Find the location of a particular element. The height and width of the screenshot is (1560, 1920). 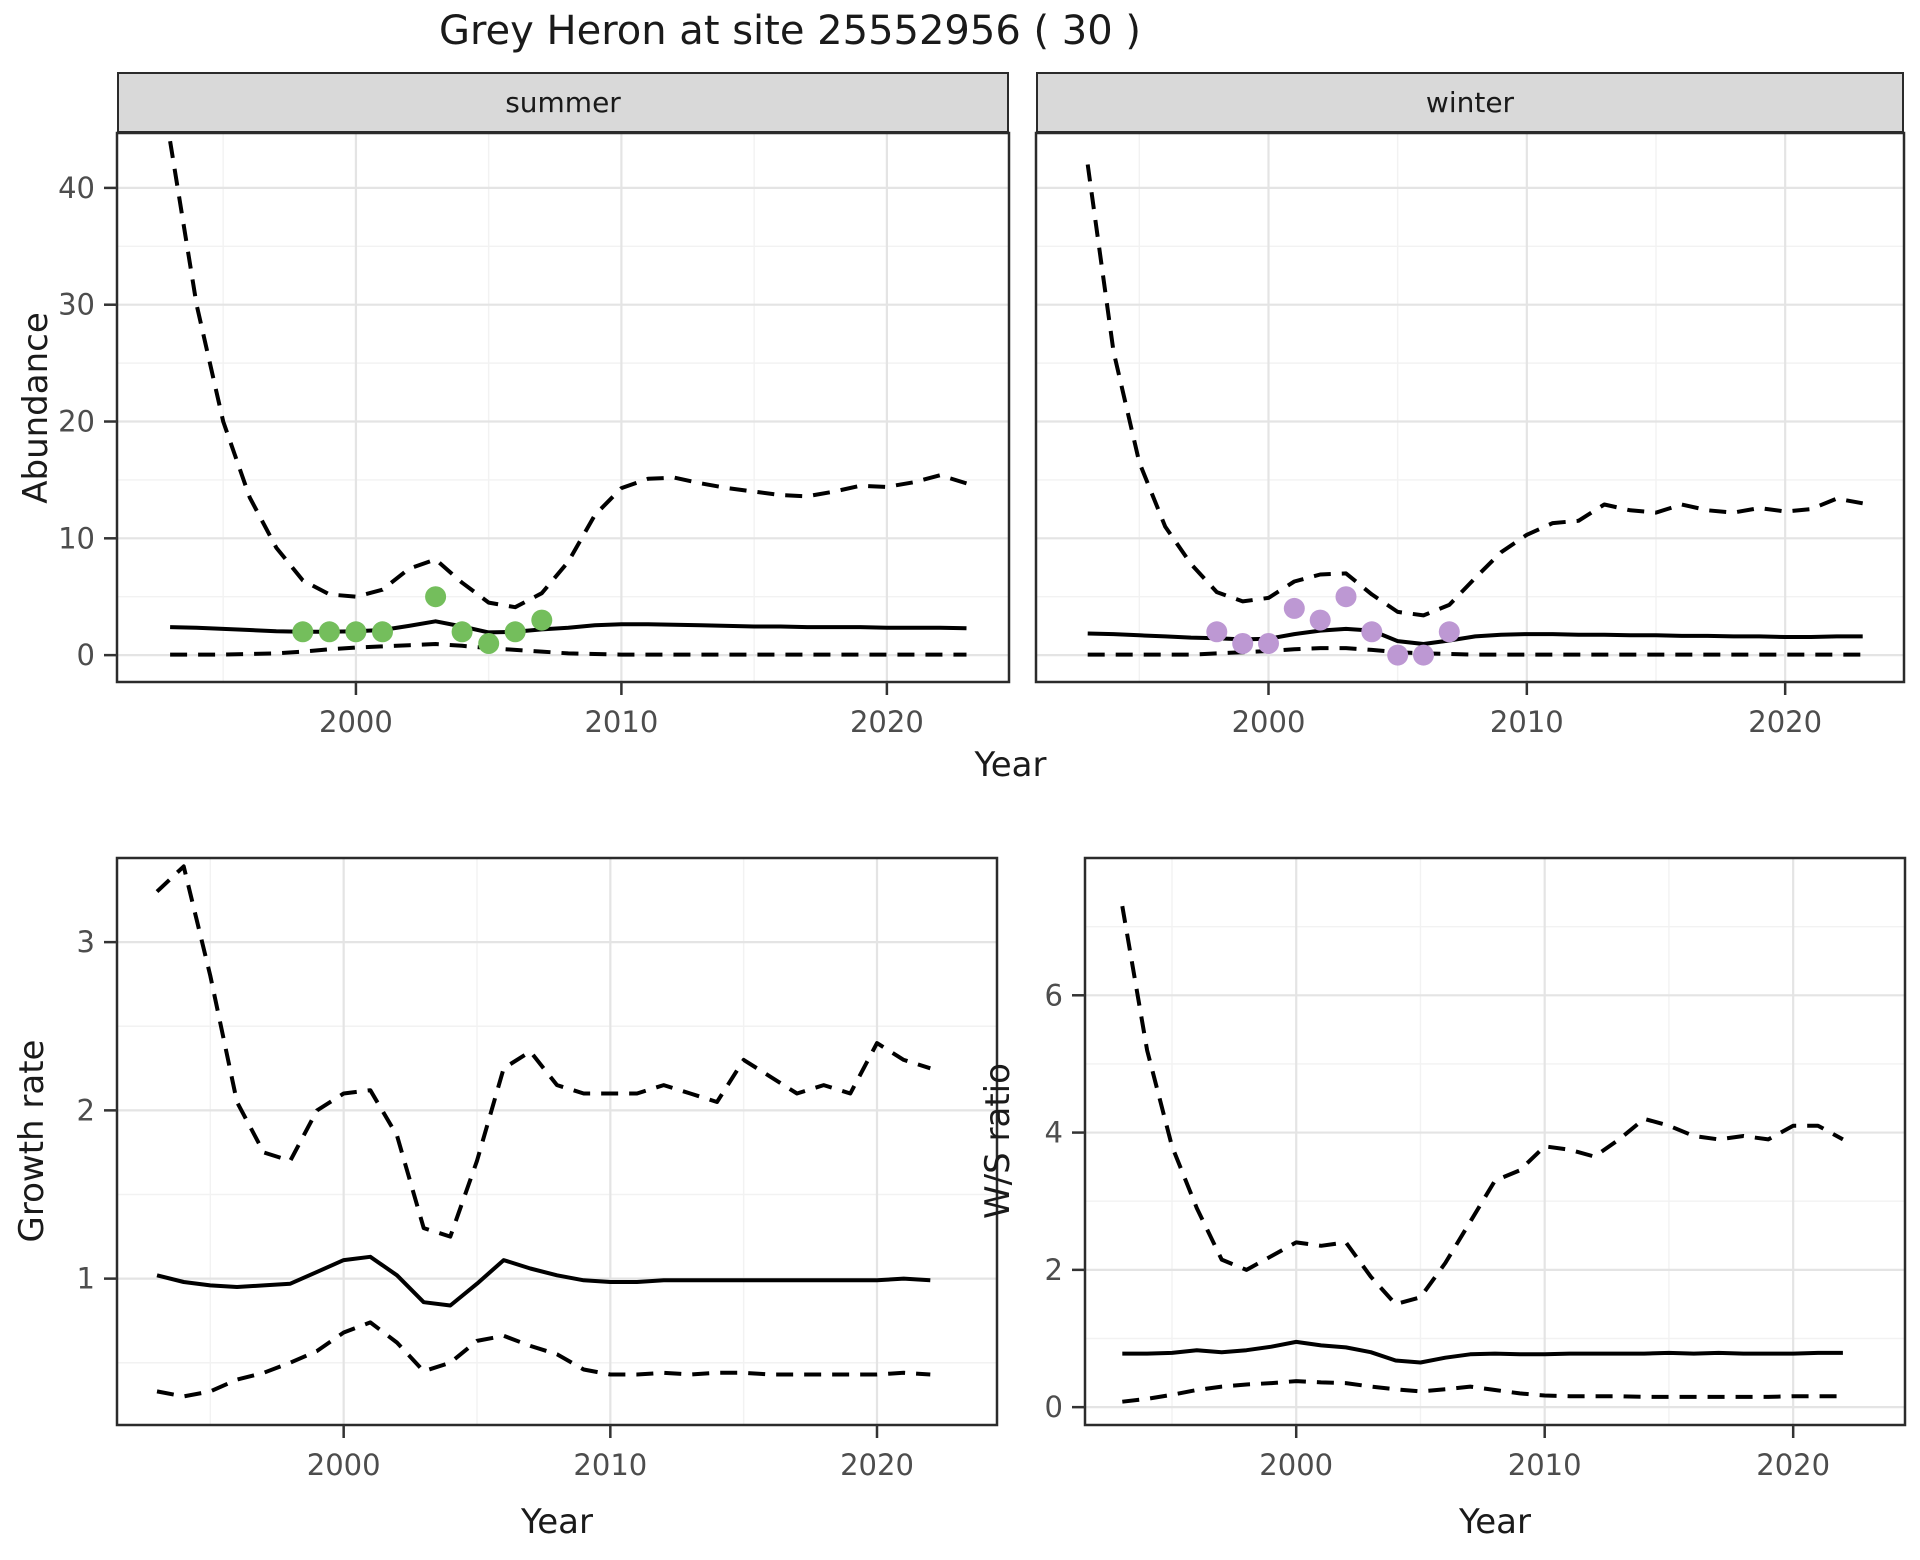

y-tick-label: 4 is located at coordinates (1054, 1133).